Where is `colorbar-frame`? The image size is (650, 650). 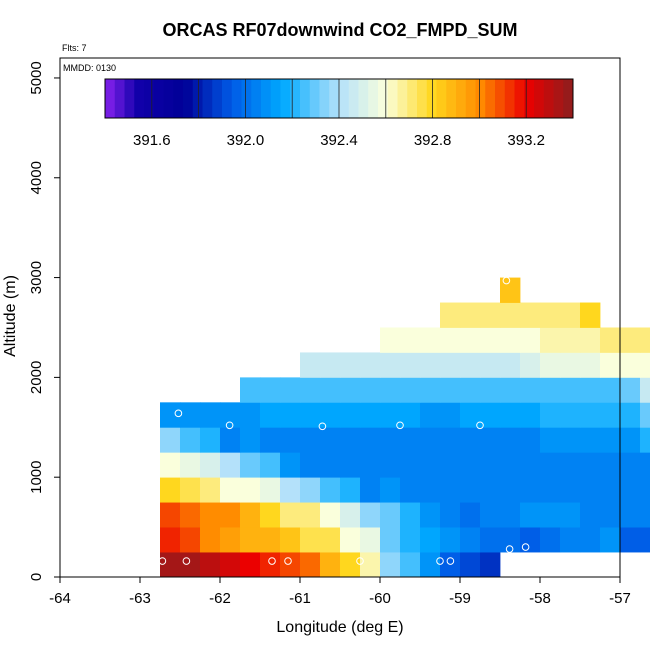 colorbar-frame is located at coordinates (339, 98).